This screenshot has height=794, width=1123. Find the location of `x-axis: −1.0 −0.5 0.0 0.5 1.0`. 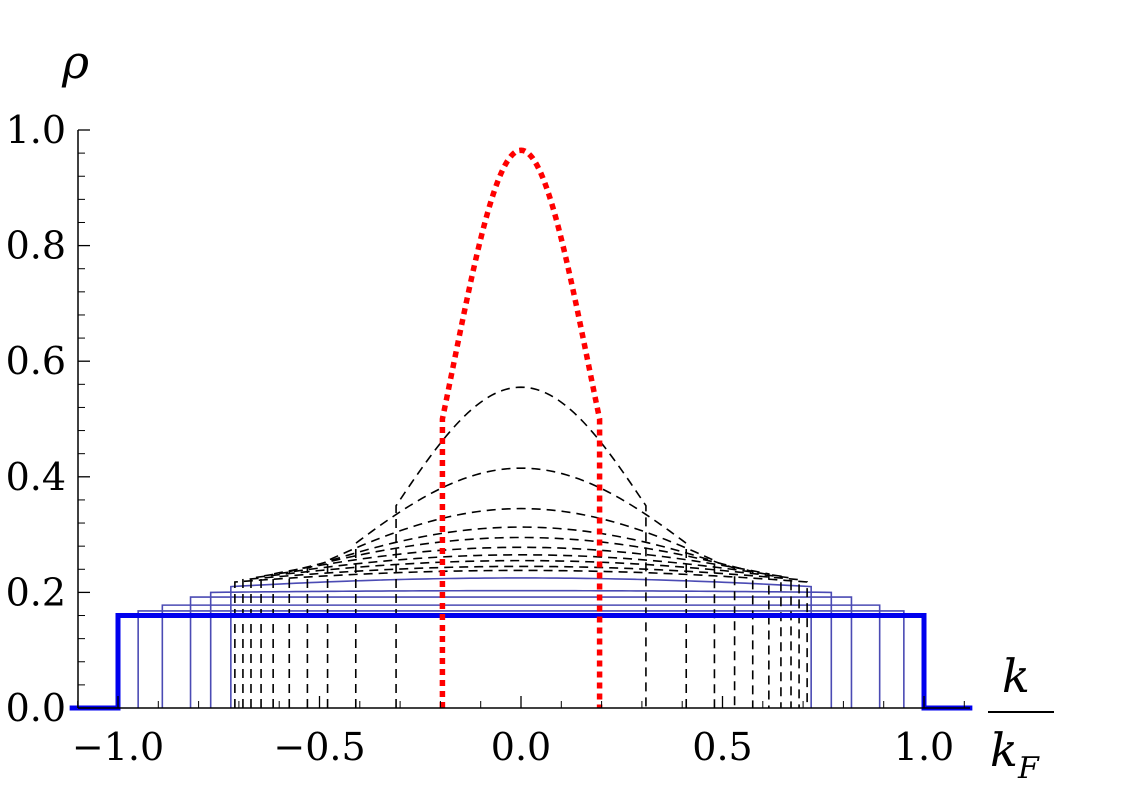

x-axis: −1.0 −0.5 0.0 0.5 1.0 is located at coordinates (521, 732).